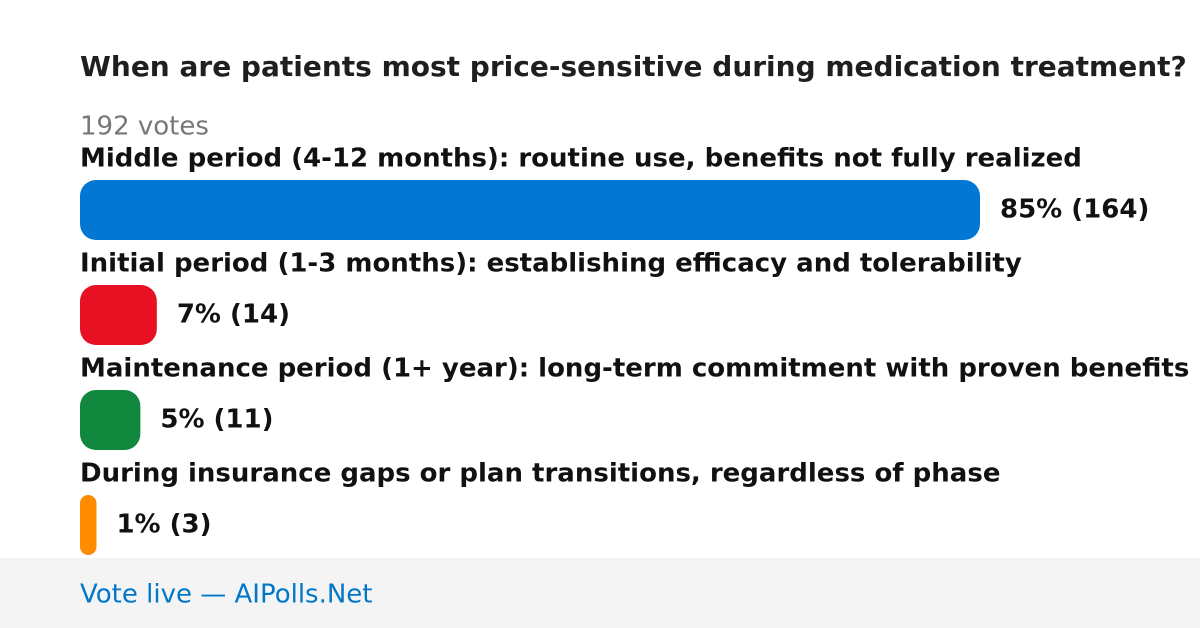 This screenshot has width=1200, height=628. What do you see at coordinates (600, 593) in the screenshot?
I see `footer-band` at bounding box center [600, 593].